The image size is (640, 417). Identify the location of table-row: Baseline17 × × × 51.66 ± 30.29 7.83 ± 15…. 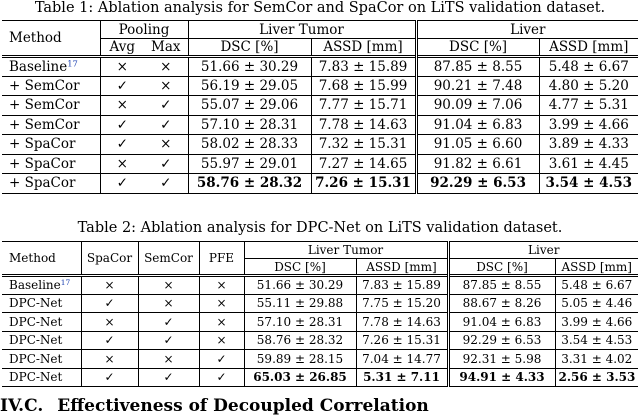
(320, 284).